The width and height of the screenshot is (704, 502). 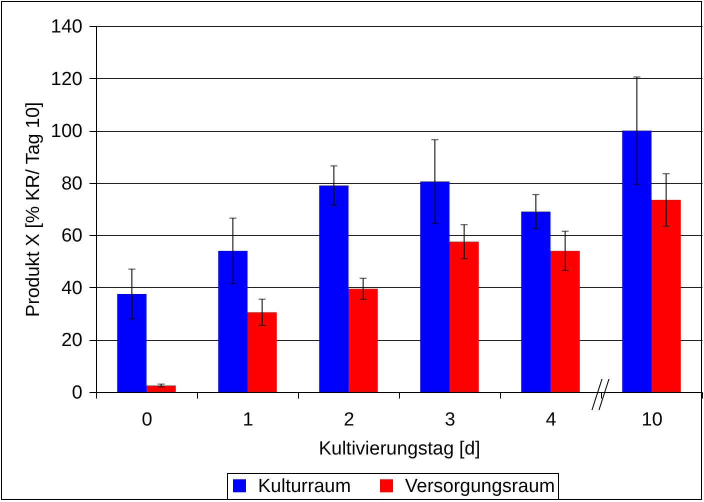 What do you see at coordinates (450, 420) in the screenshot?
I see `x-tick-label: 3` at bounding box center [450, 420].